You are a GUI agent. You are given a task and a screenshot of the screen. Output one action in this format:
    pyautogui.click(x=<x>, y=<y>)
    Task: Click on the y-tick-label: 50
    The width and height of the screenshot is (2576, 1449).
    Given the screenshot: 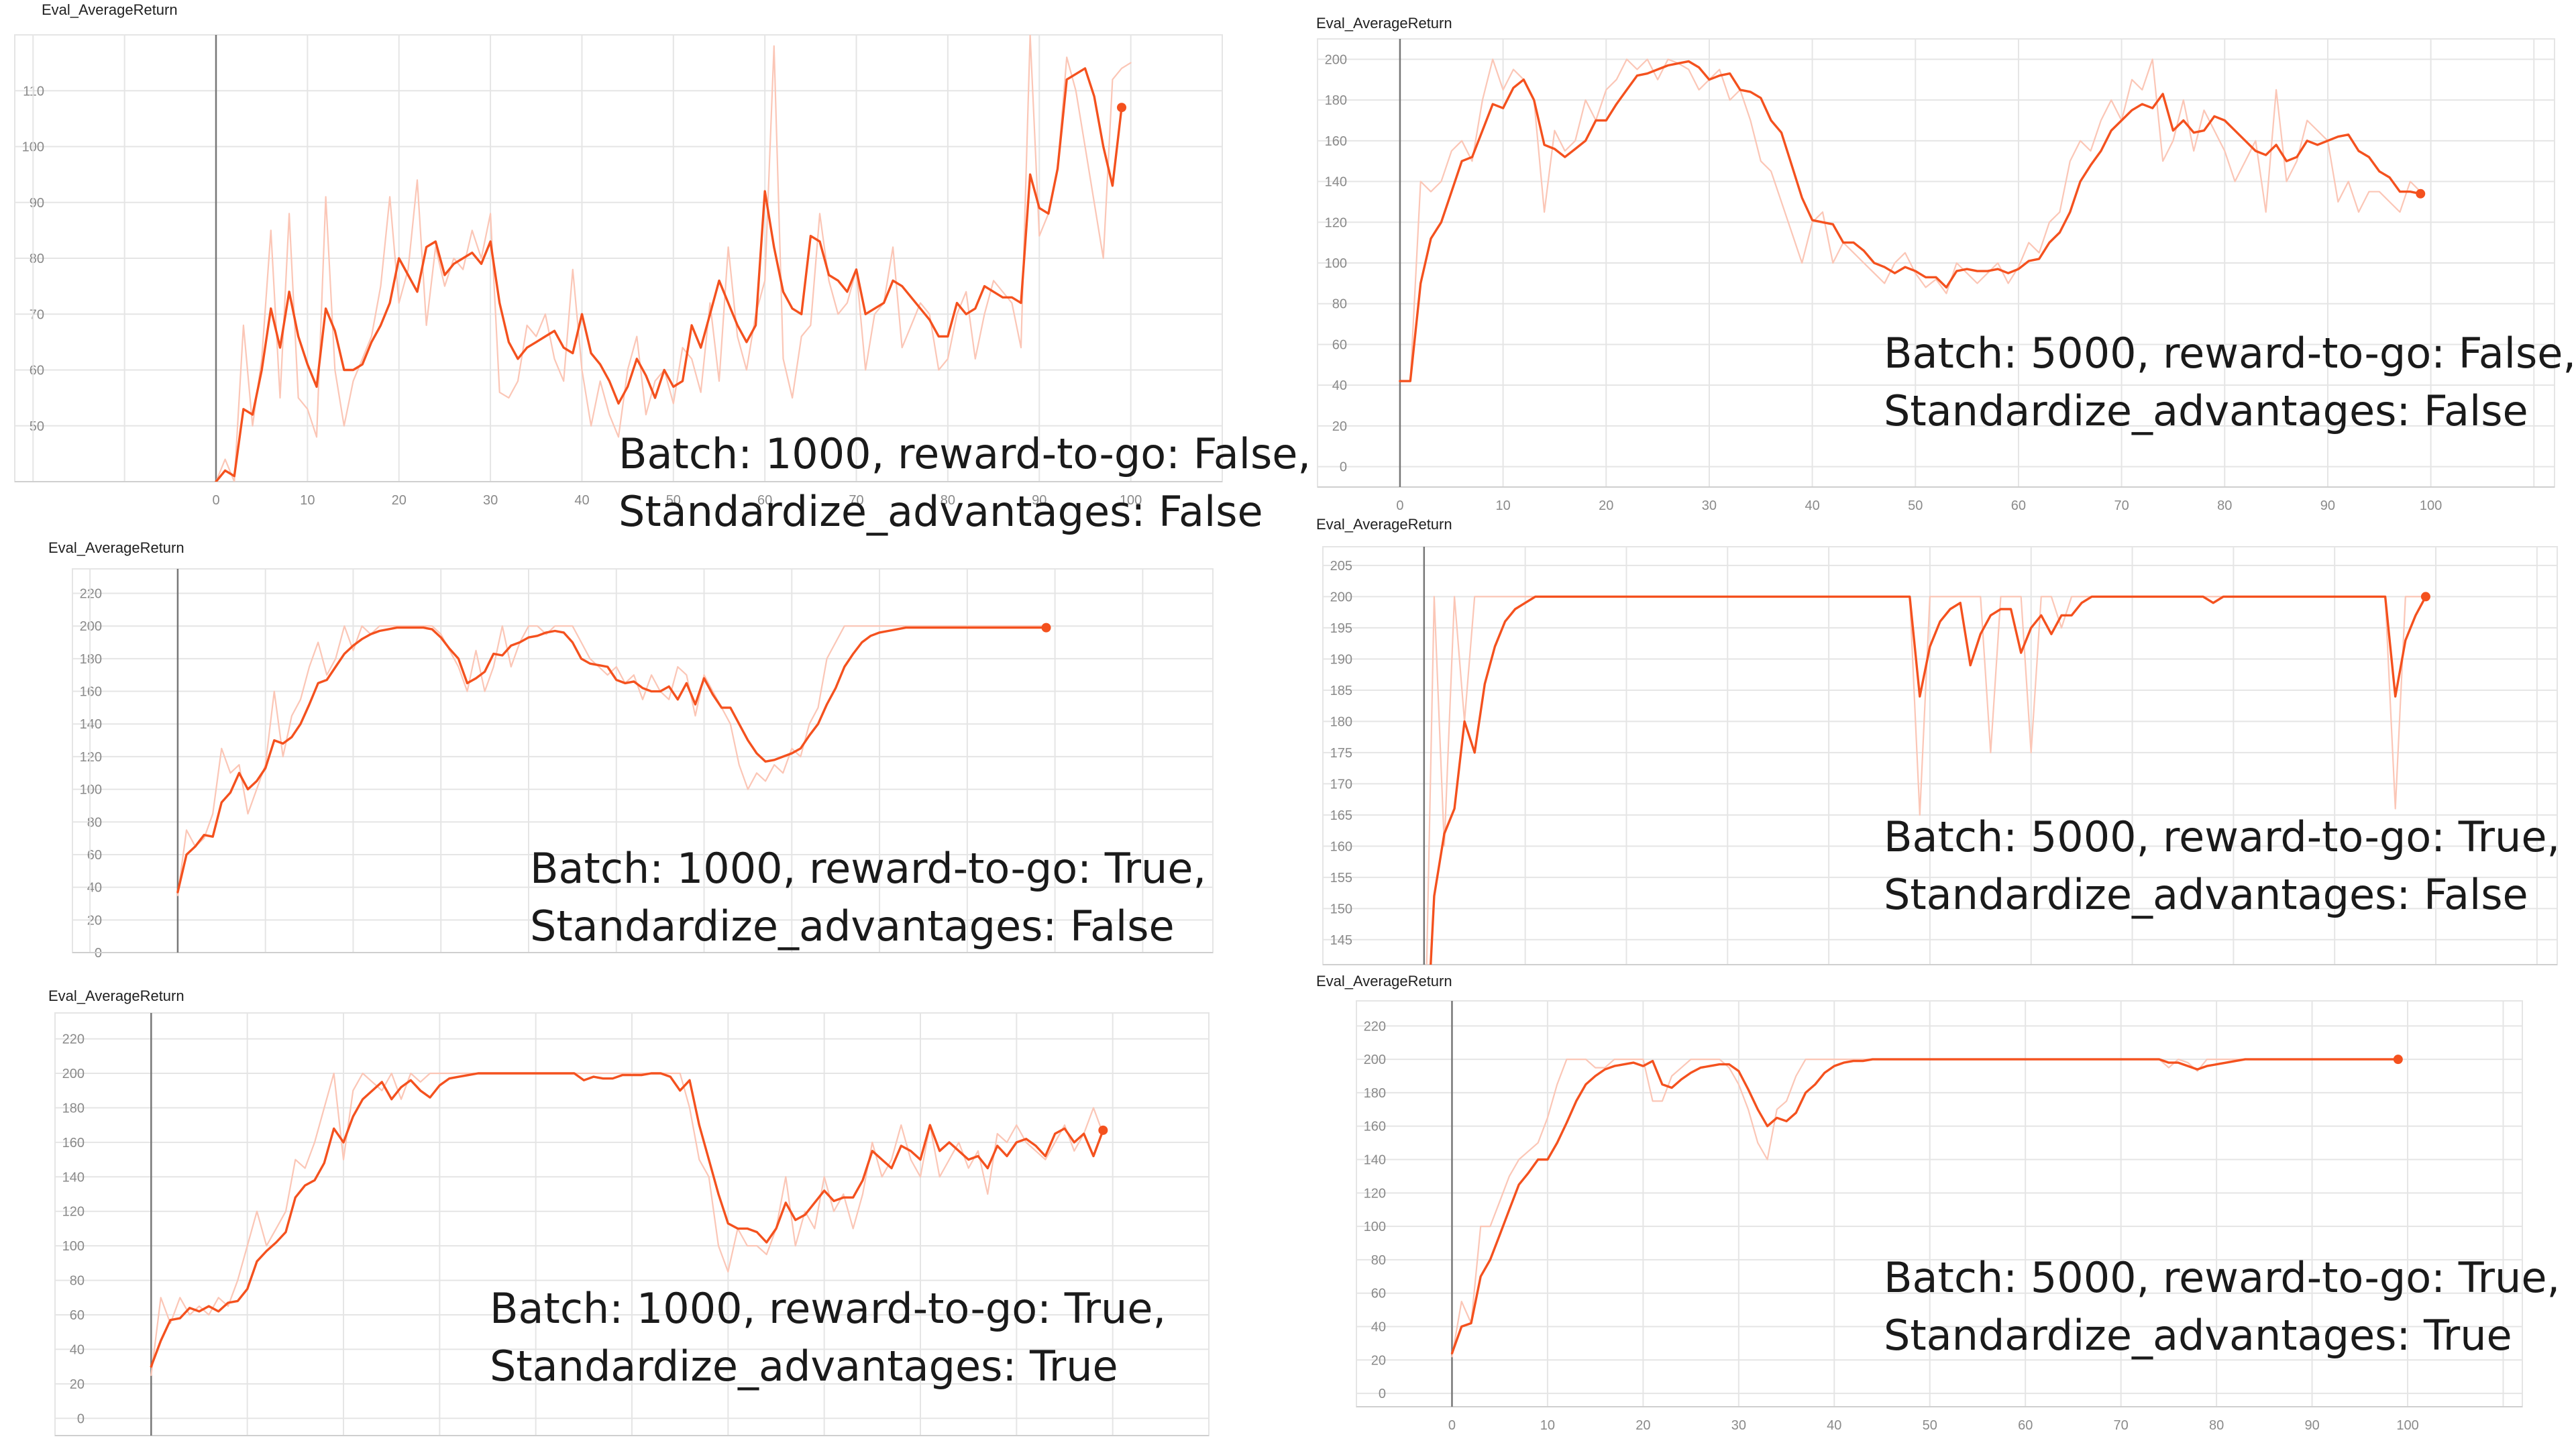 What is the action you would take?
    pyautogui.click(x=37, y=426)
    